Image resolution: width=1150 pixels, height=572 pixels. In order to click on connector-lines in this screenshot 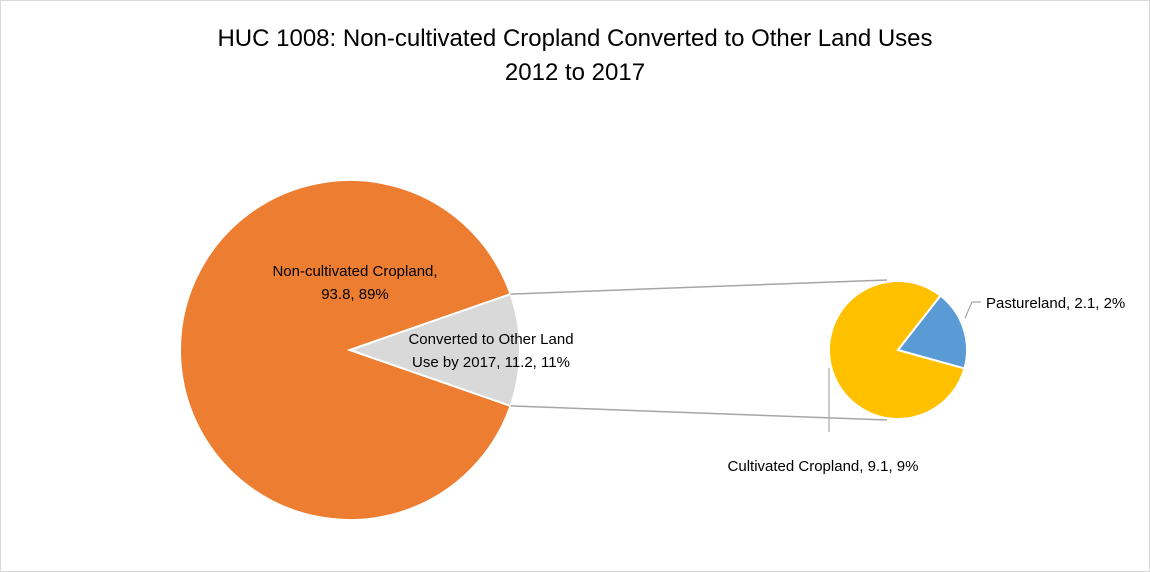, I will do `click(699, 350)`.